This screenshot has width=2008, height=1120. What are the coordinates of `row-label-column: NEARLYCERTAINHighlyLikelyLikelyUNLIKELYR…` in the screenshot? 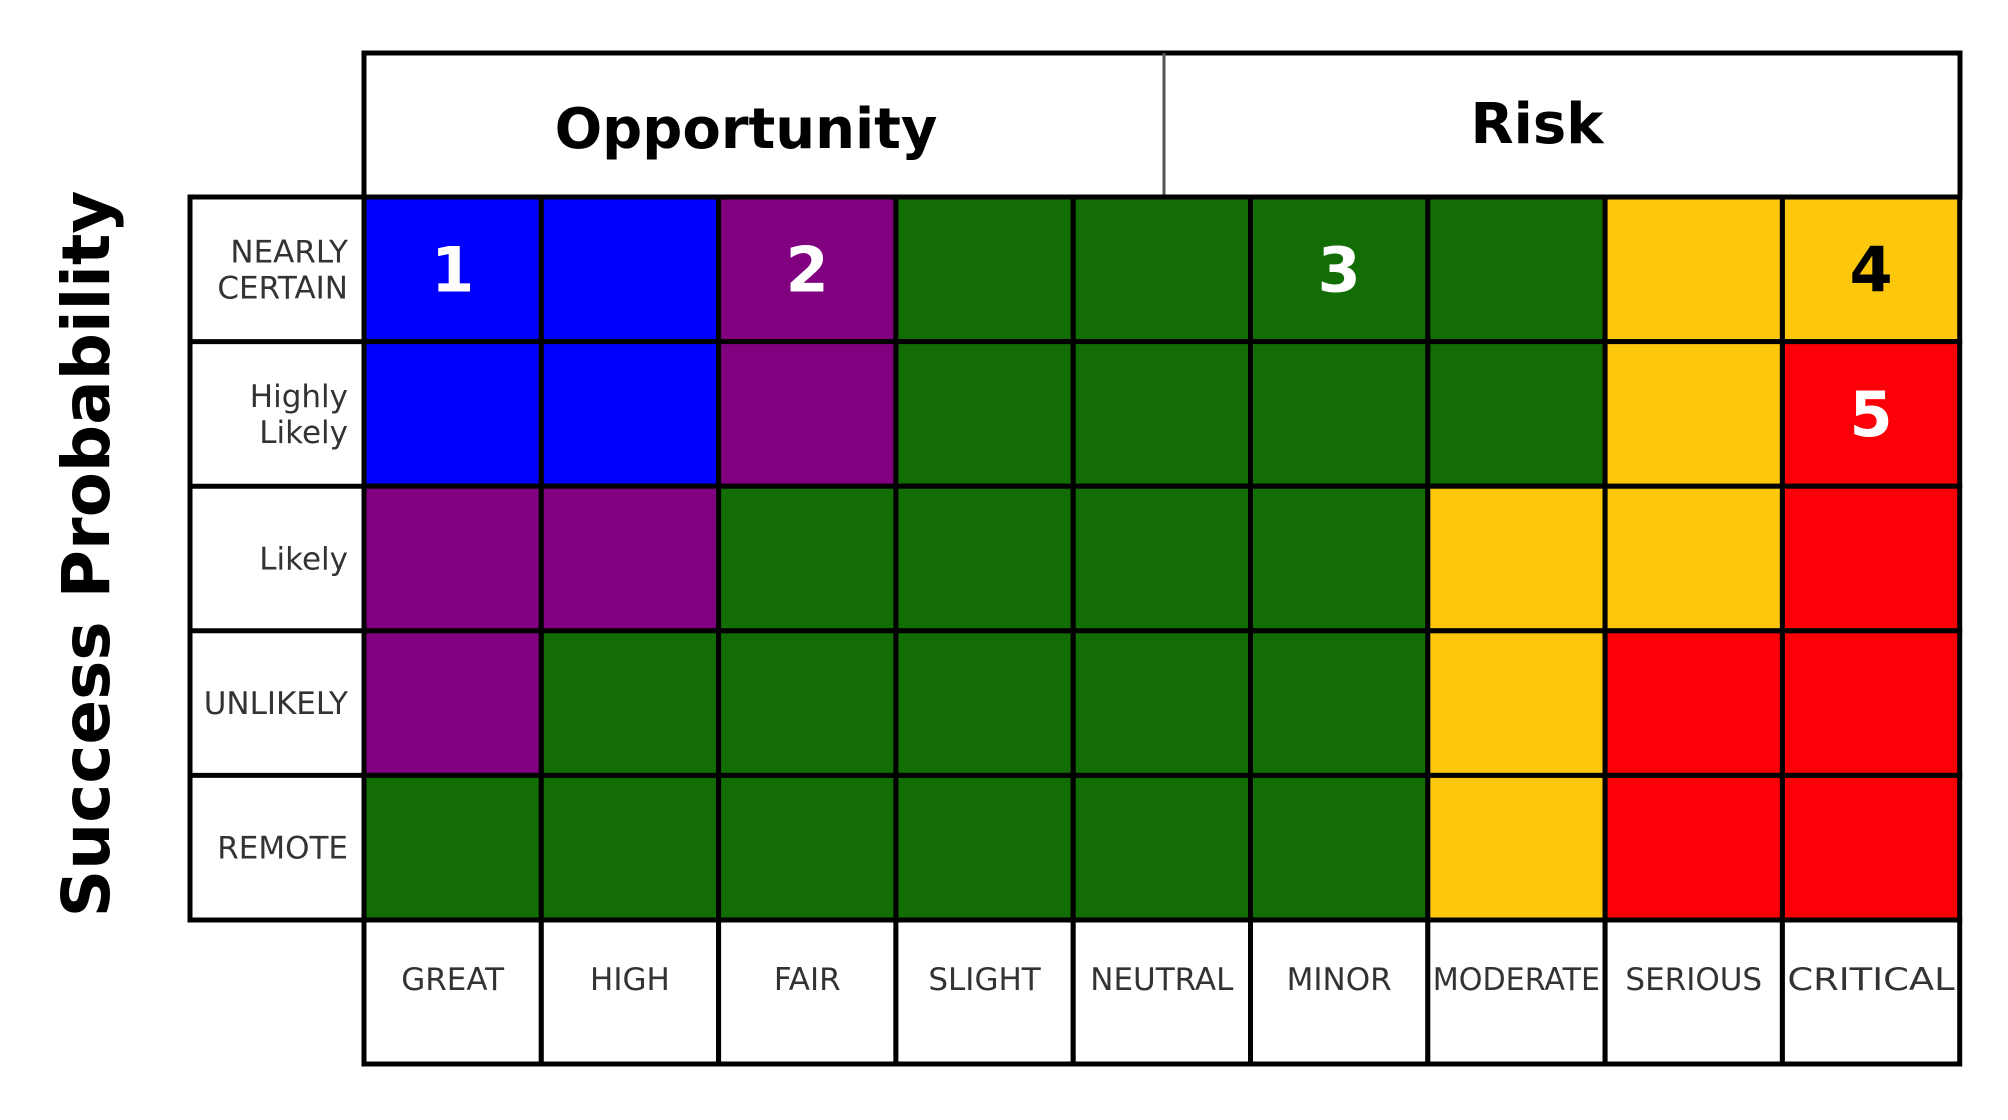 It's located at (277, 558).